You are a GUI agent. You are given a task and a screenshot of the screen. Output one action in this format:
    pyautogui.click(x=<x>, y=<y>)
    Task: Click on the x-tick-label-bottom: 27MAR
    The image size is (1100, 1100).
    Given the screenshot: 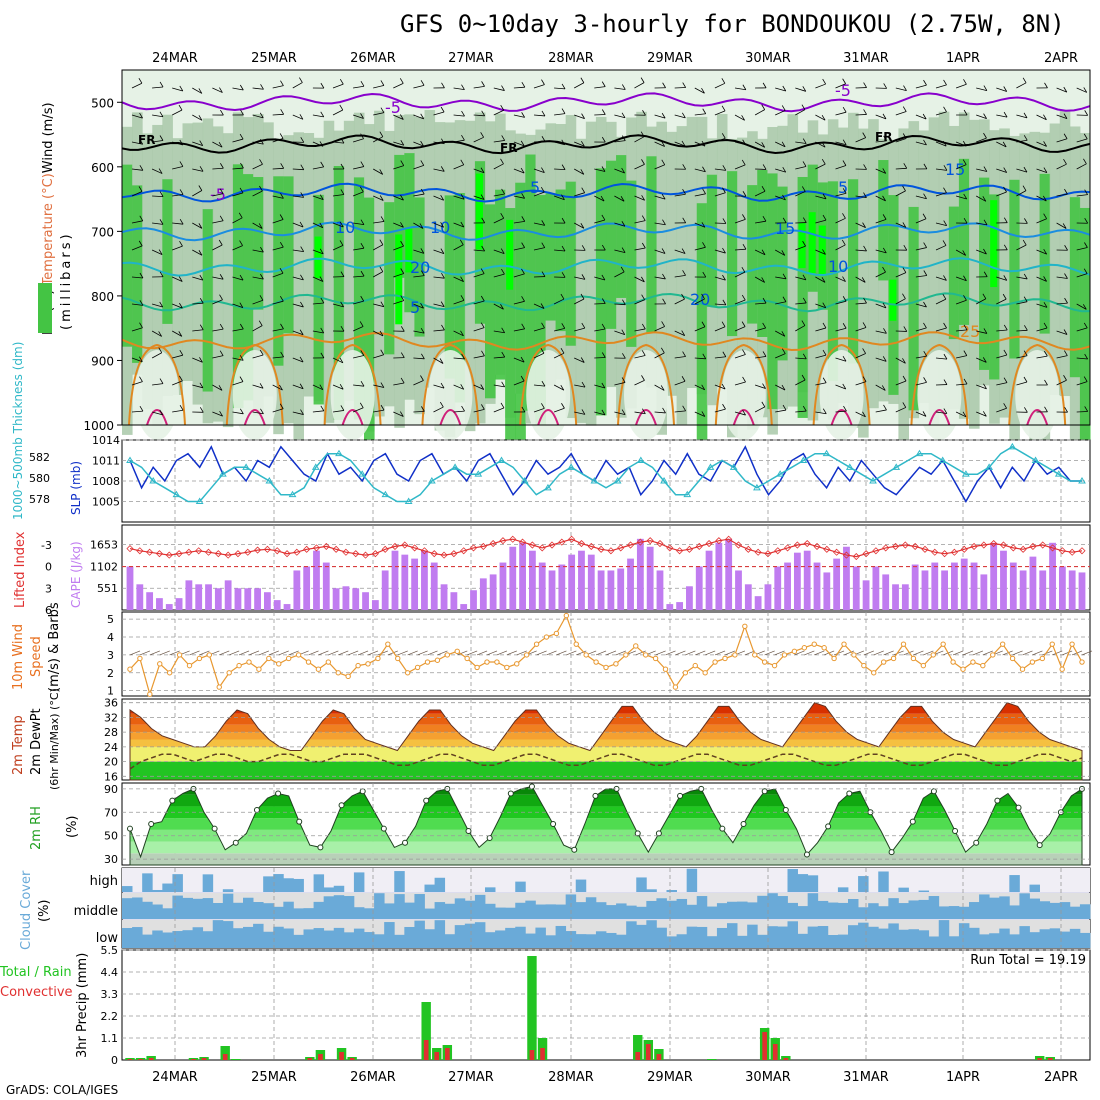 What is the action you would take?
    pyautogui.click(x=471, y=1077)
    